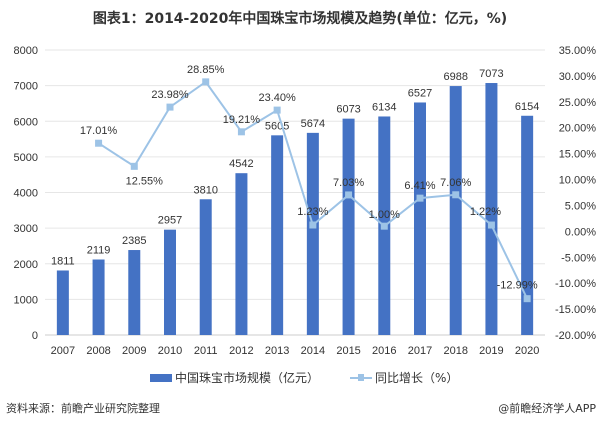 This screenshot has width=600, height=424. I want to click on right-tick-label: 10.00%, so click(578, 181).